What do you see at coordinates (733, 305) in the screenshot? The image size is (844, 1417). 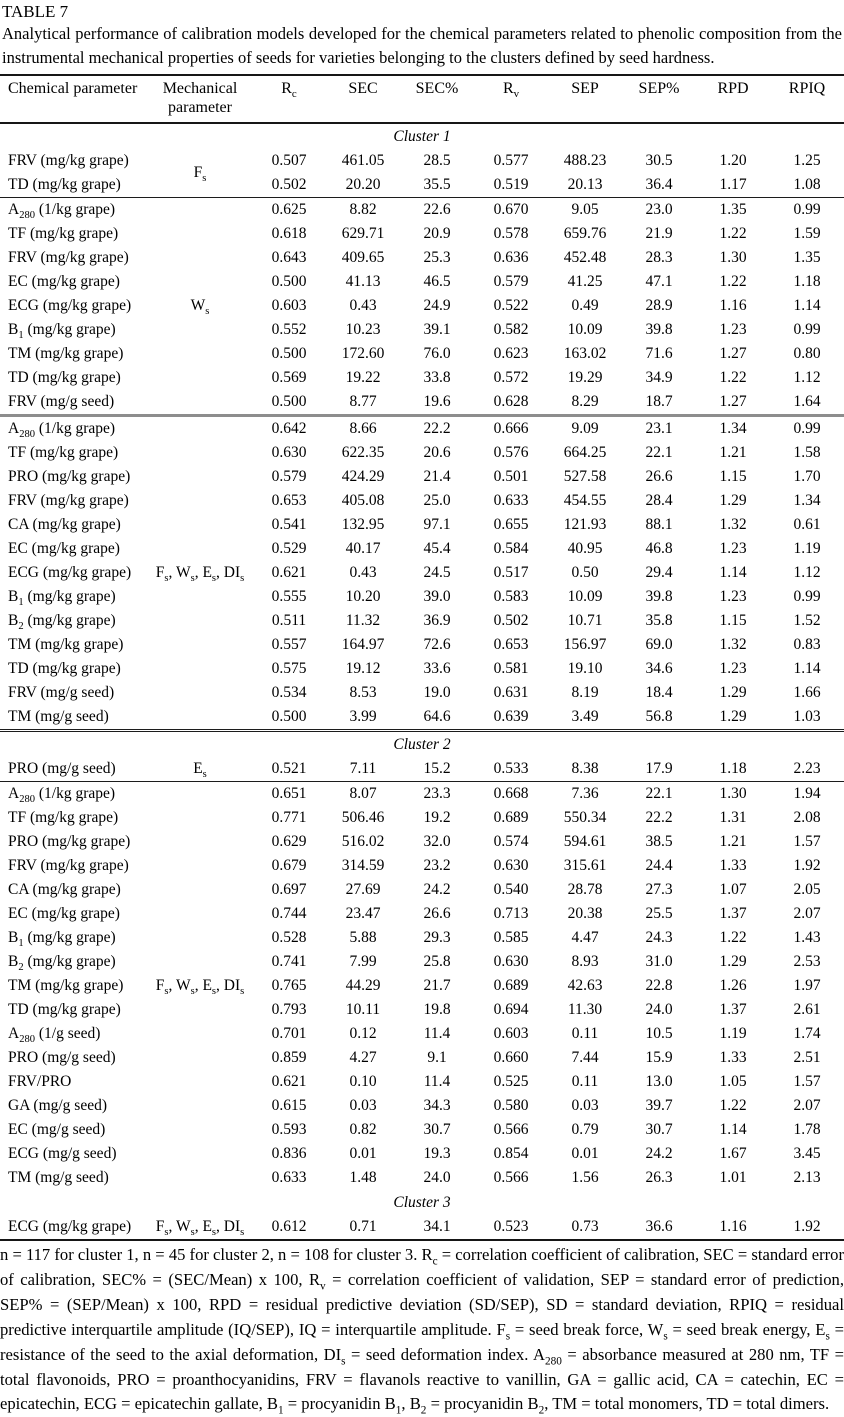 I see `value-cell: 1.16` at bounding box center [733, 305].